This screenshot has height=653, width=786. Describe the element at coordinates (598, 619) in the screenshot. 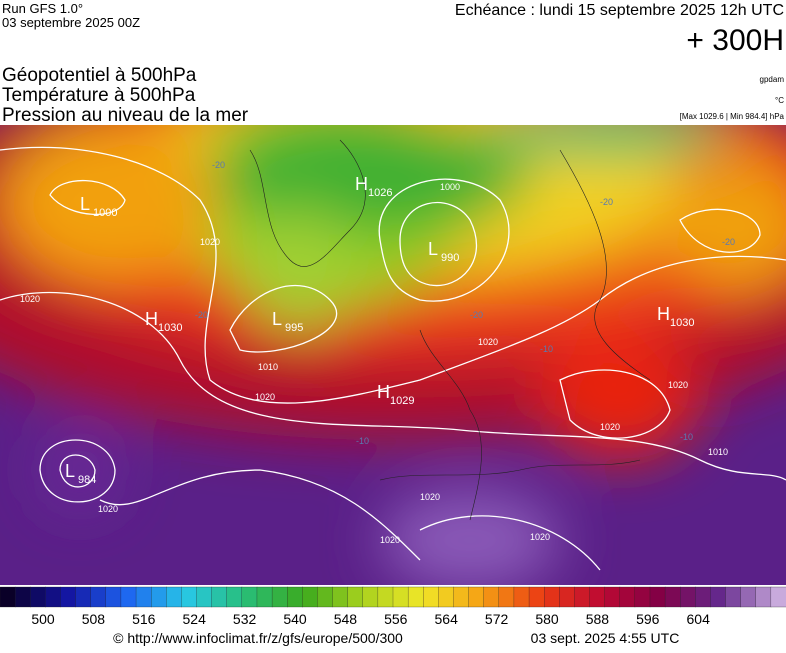

I see `colorbar-label: 588` at that location.